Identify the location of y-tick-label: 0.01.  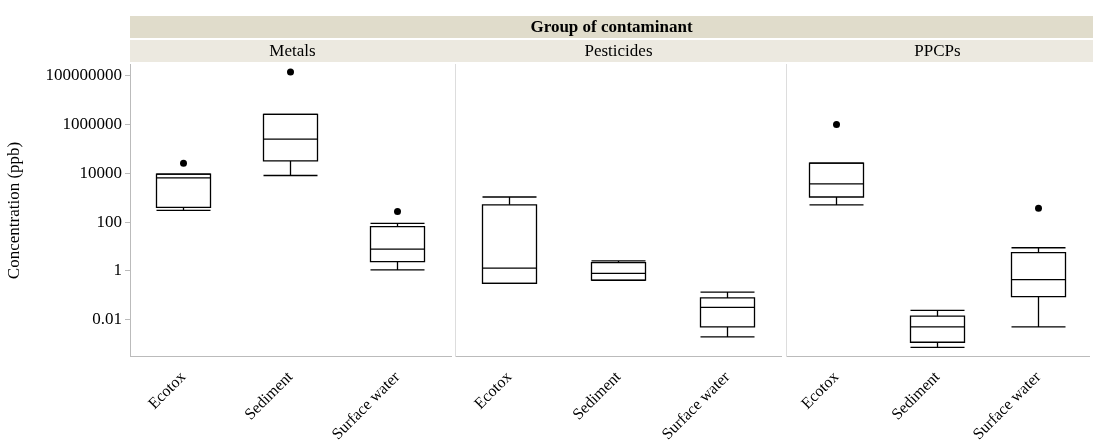
(107, 319).